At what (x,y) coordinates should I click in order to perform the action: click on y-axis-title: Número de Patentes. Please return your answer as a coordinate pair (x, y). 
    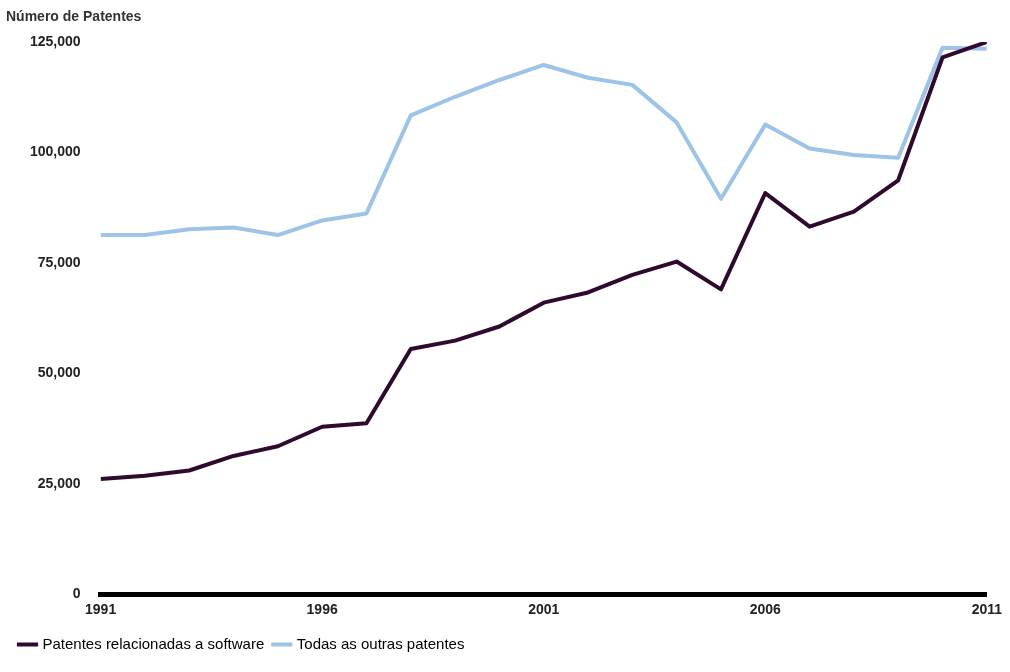
    Looking at the image, I should click on (74, 16).